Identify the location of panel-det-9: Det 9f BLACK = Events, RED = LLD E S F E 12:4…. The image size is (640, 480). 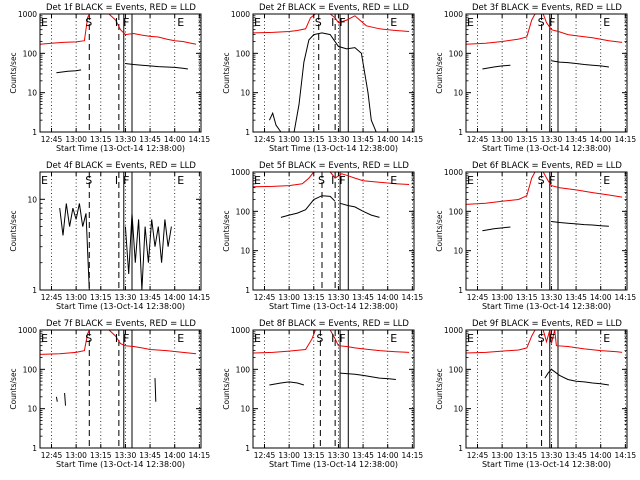
(535, 394).